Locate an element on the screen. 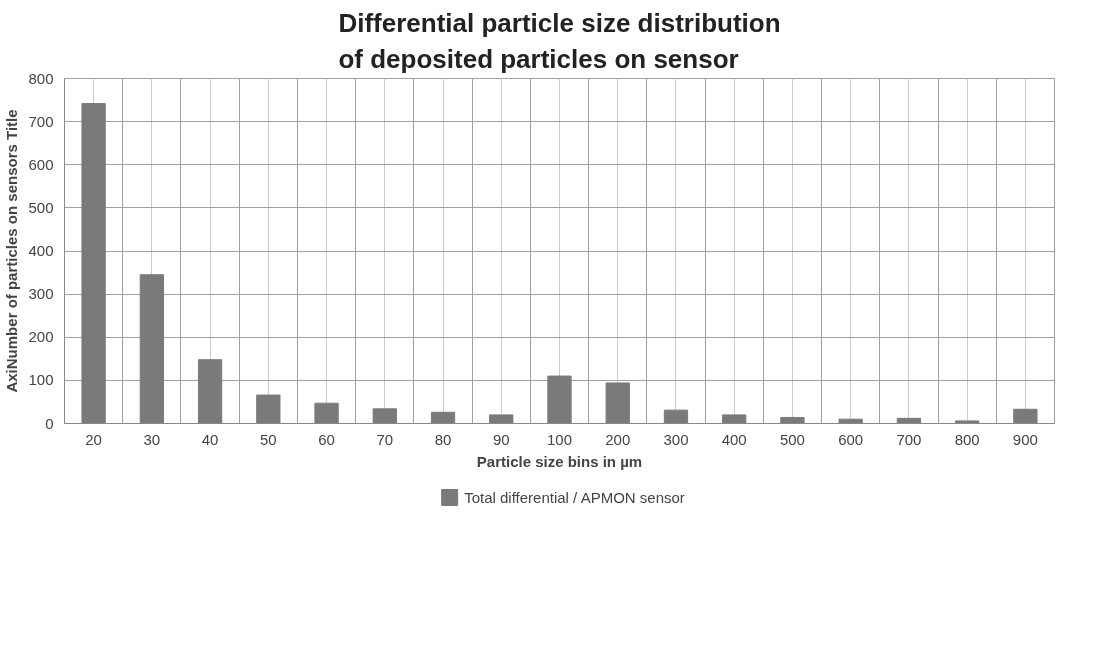  y-tick-label: 0 is located at coordinates (49, 423).